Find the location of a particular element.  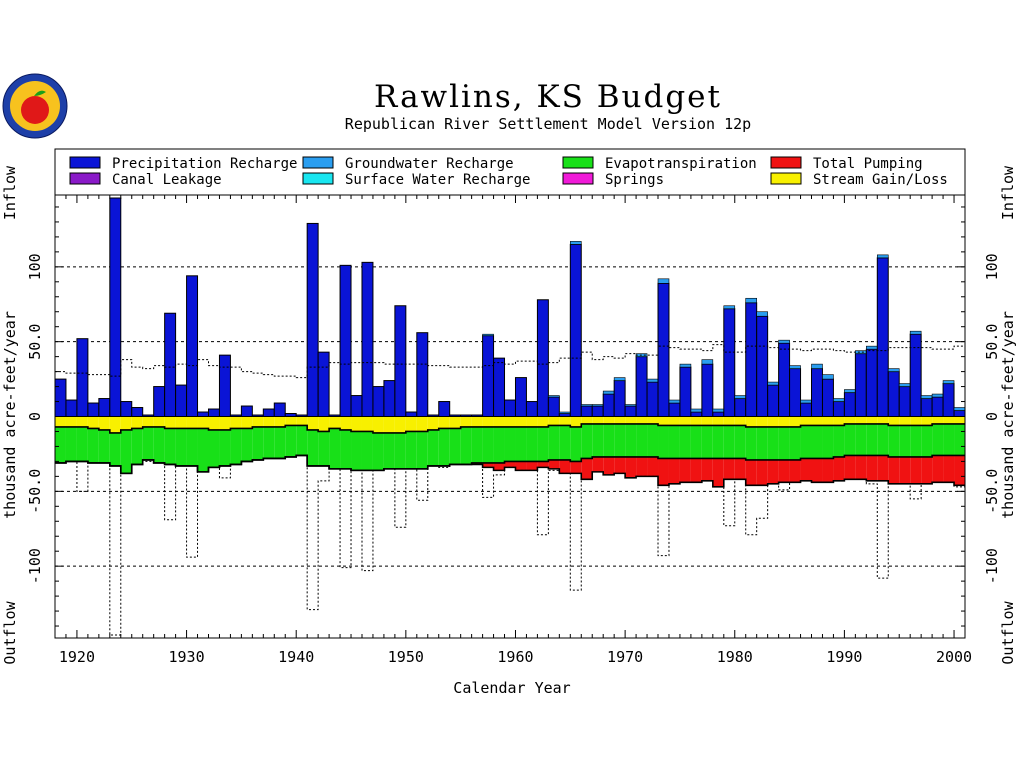

x-tick-label: 1950 is located at coordinates (406, 657).